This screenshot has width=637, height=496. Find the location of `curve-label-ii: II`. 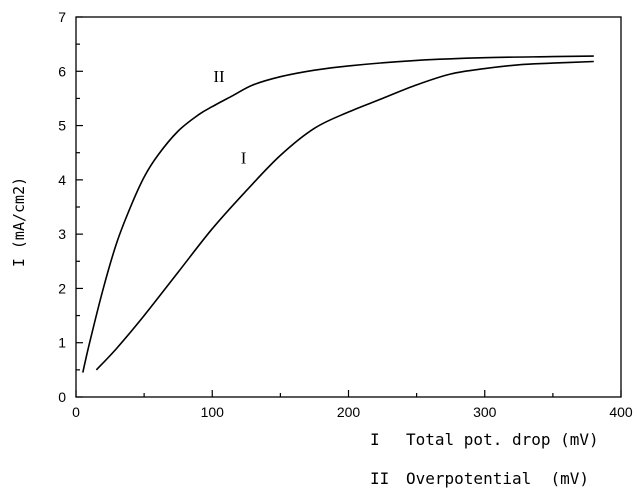

curve-label-ii: II is located at coordinates (219, 76).